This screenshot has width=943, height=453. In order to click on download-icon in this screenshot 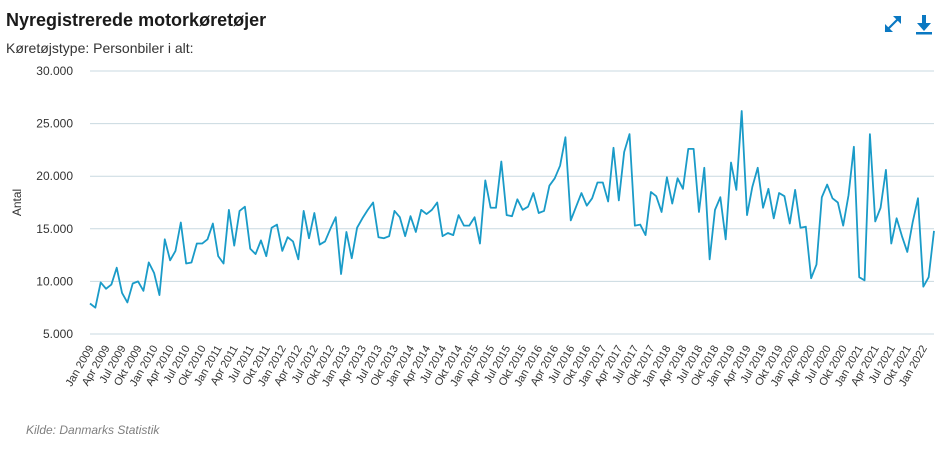, I will do `click(924, 25)`.